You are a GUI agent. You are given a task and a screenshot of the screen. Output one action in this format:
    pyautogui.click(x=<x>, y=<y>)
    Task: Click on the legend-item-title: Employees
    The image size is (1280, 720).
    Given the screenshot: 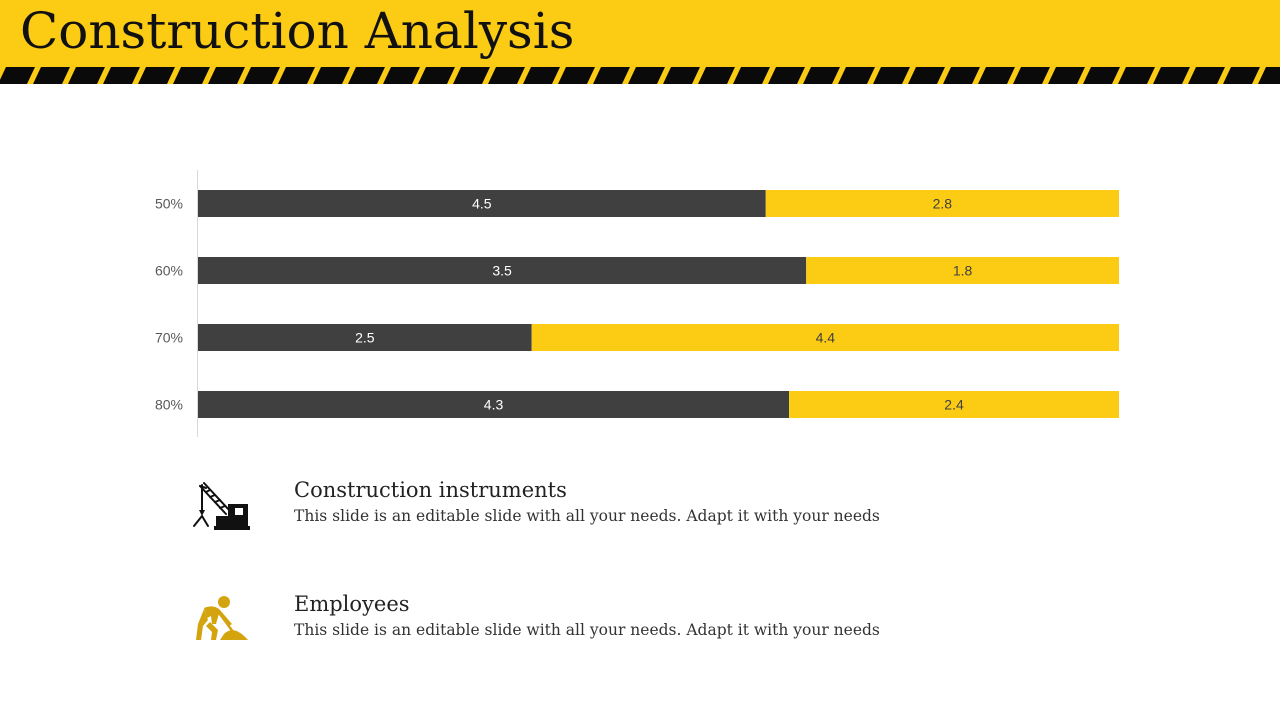 What is the action you would take?
    pyautogui.click(x=352, y=604)
    